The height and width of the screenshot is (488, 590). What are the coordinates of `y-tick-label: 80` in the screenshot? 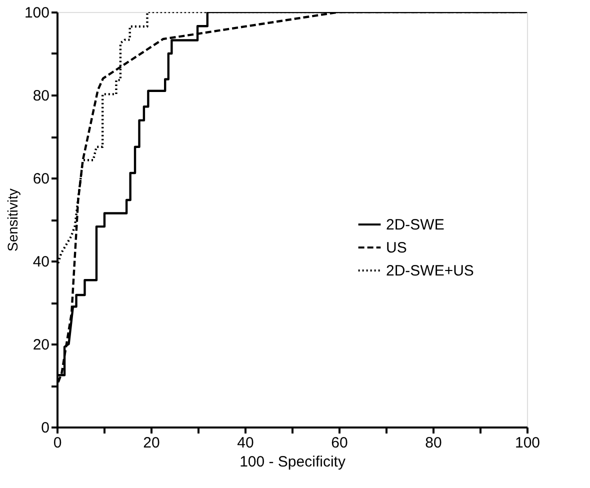 It's located at (41, 96).